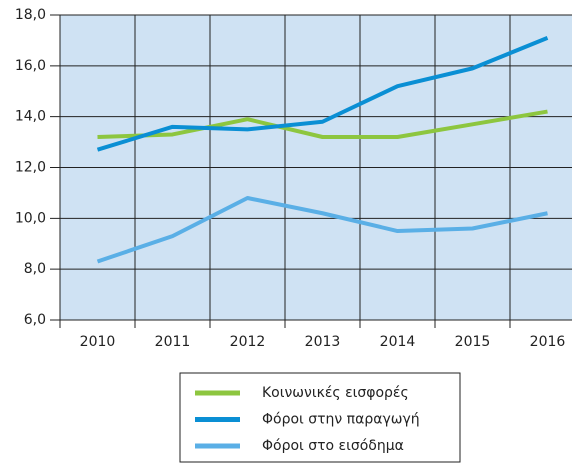 This screenshot has width=587, height=466. I want to click on y-tick-label: 18,0, so click(30, 15).